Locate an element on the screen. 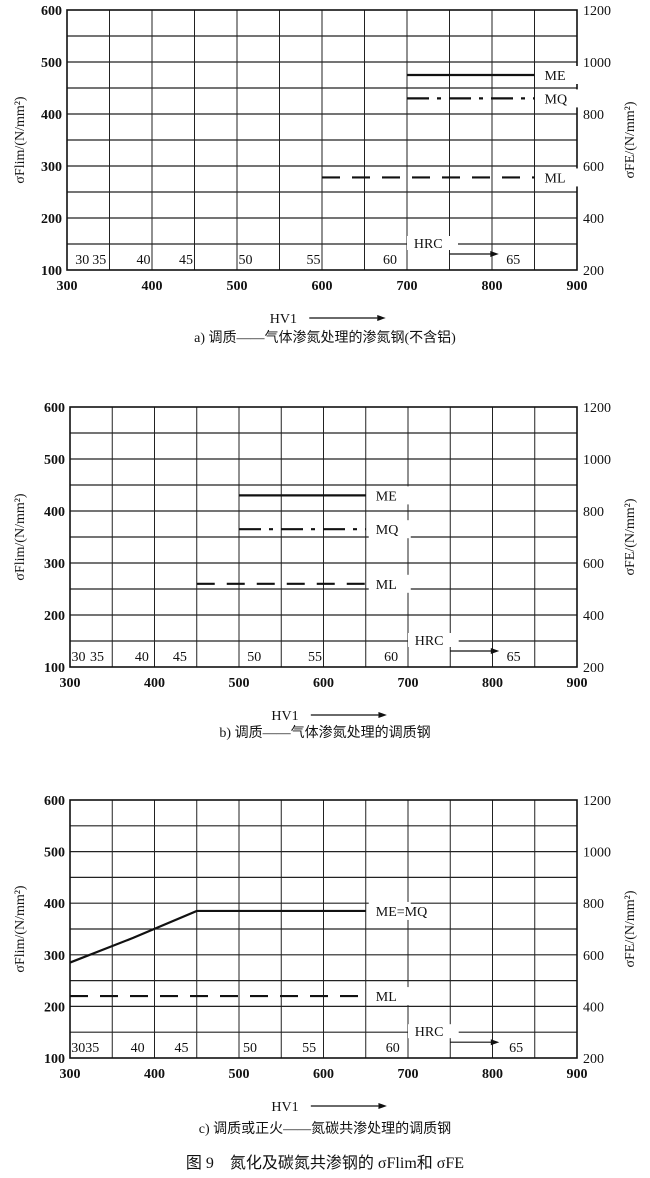 This screenshot has width=650, height=1178. chart-caption: a) 调质——气体渗氮处理的渗氮钢(不含铝) is located at coordinates (325, 338).